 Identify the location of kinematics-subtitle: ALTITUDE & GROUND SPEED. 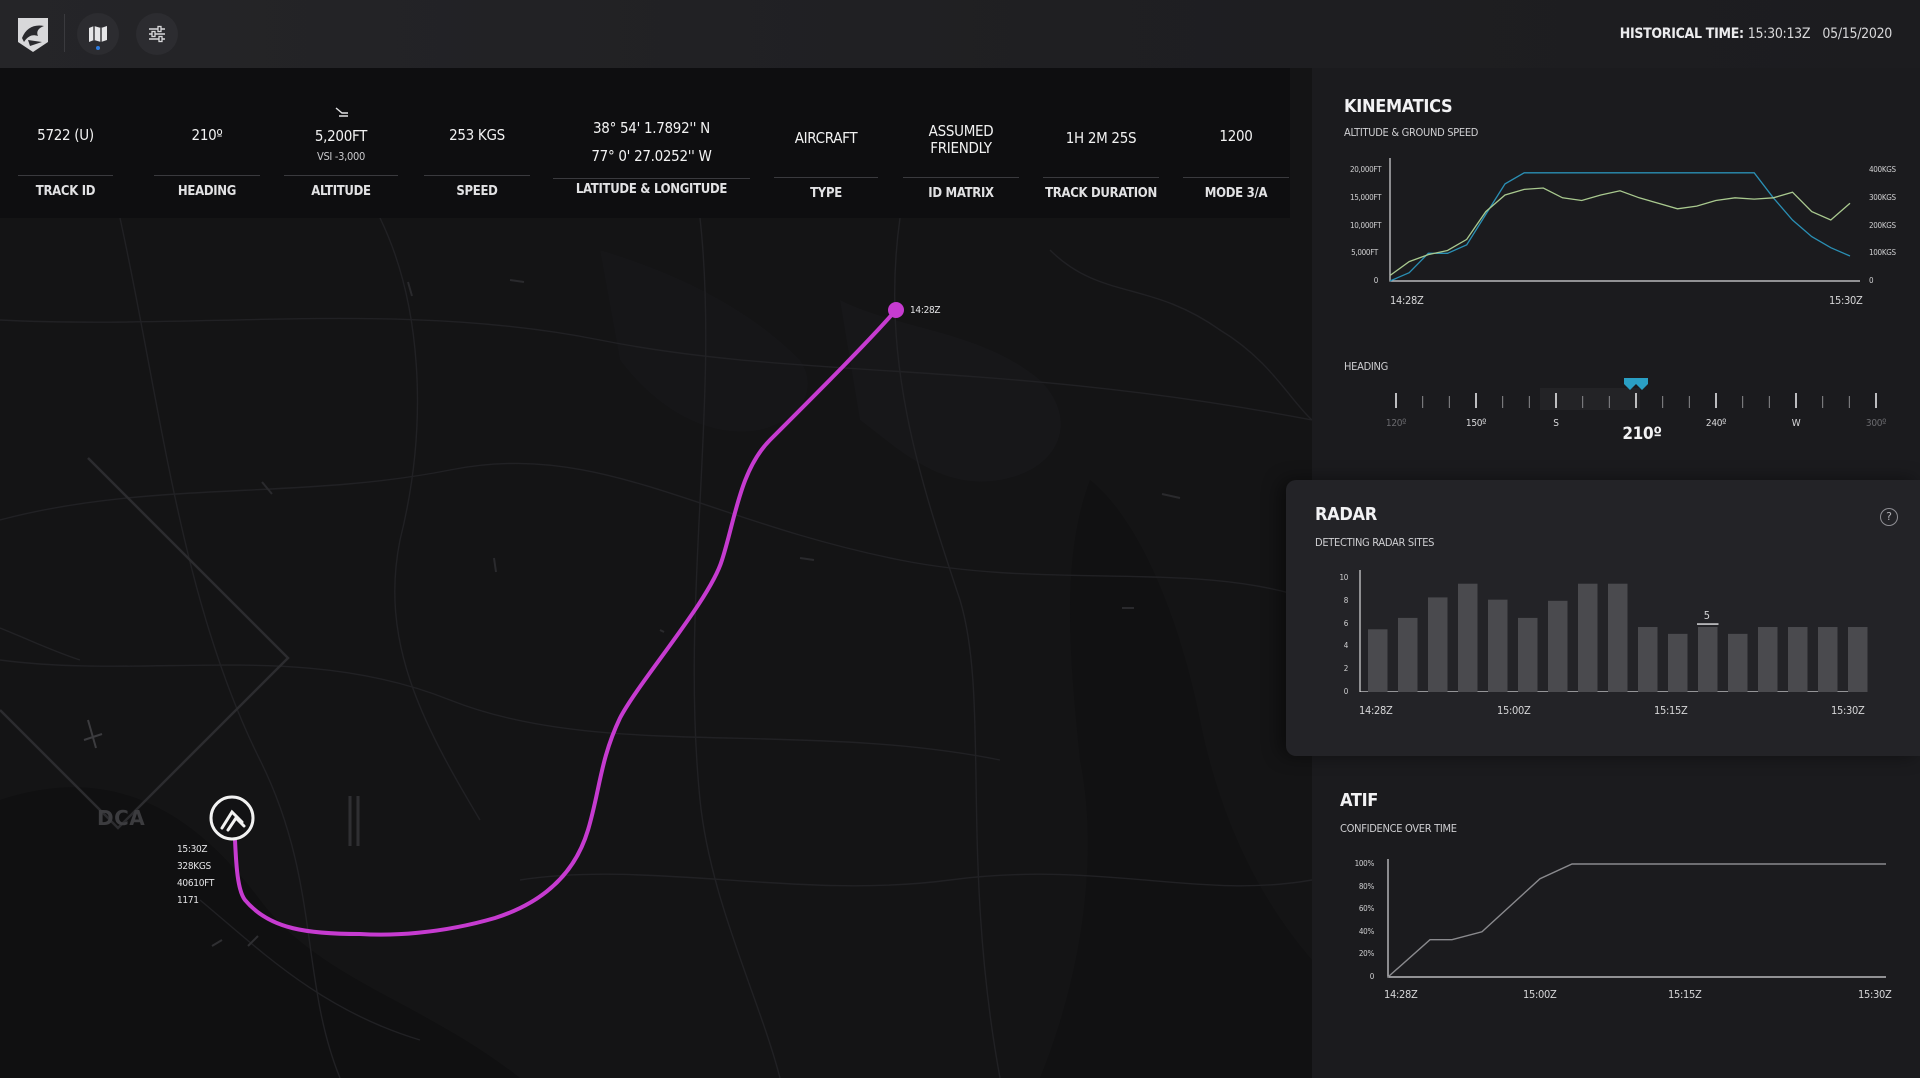
(1411, 132).